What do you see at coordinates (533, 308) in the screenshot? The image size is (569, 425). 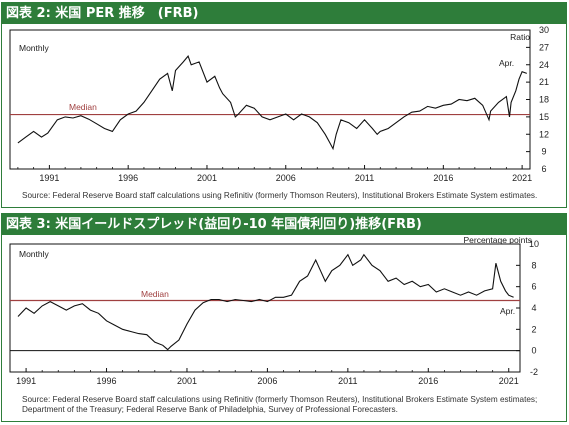 I see `y-tick-label: 4` at bounding box center [533, 308].